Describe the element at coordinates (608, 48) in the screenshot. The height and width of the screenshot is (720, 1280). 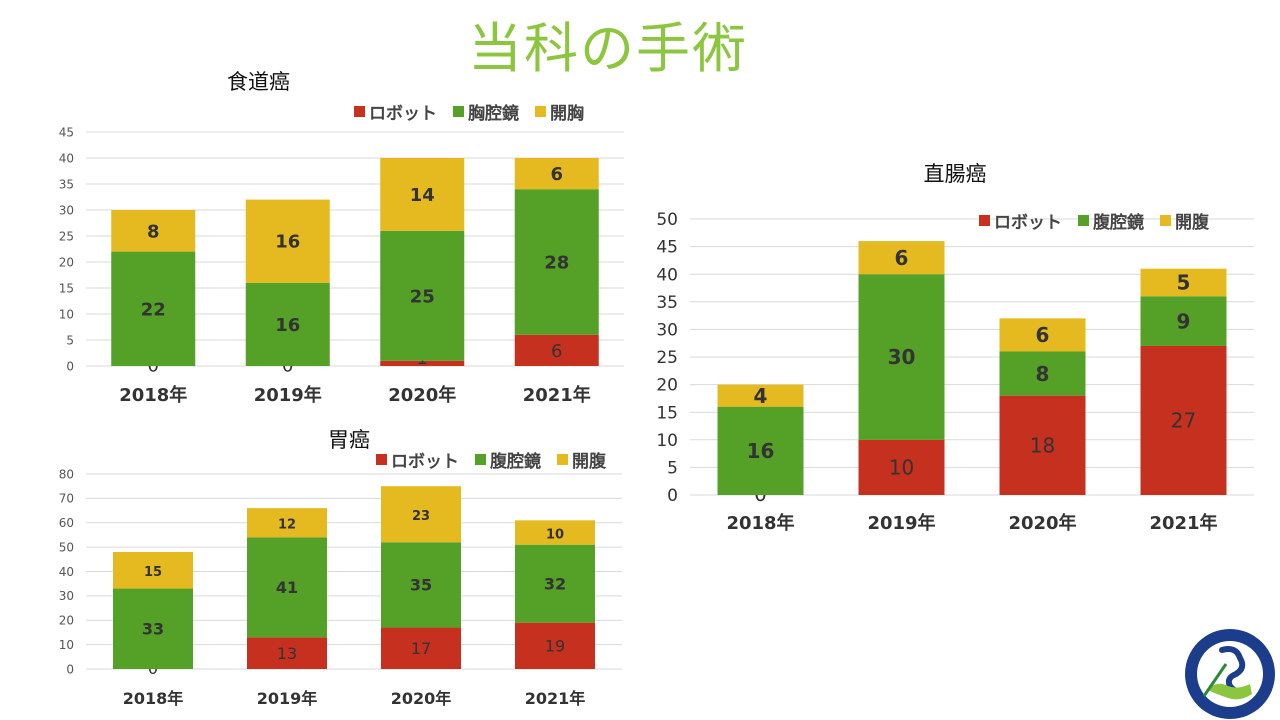
I see `page-title: 当科の手術` at that location.